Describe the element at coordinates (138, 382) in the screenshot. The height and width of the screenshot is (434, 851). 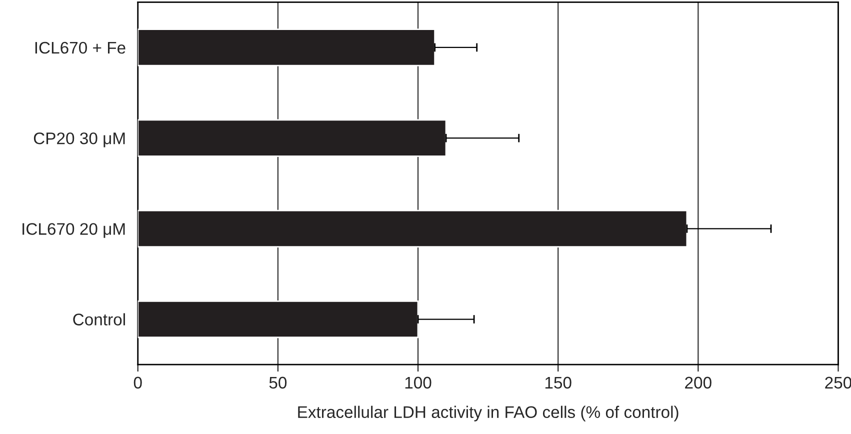
I see `x-tick-label: 0` at that location.